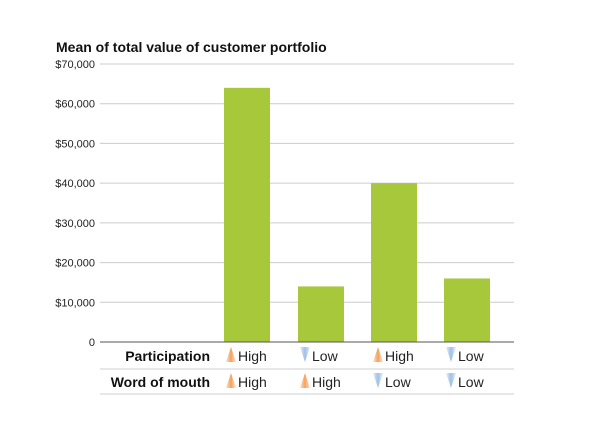  Describe the element at coordinates (75, 105) in the screenshot. I see `y-tick-label: $60,000` at that location.